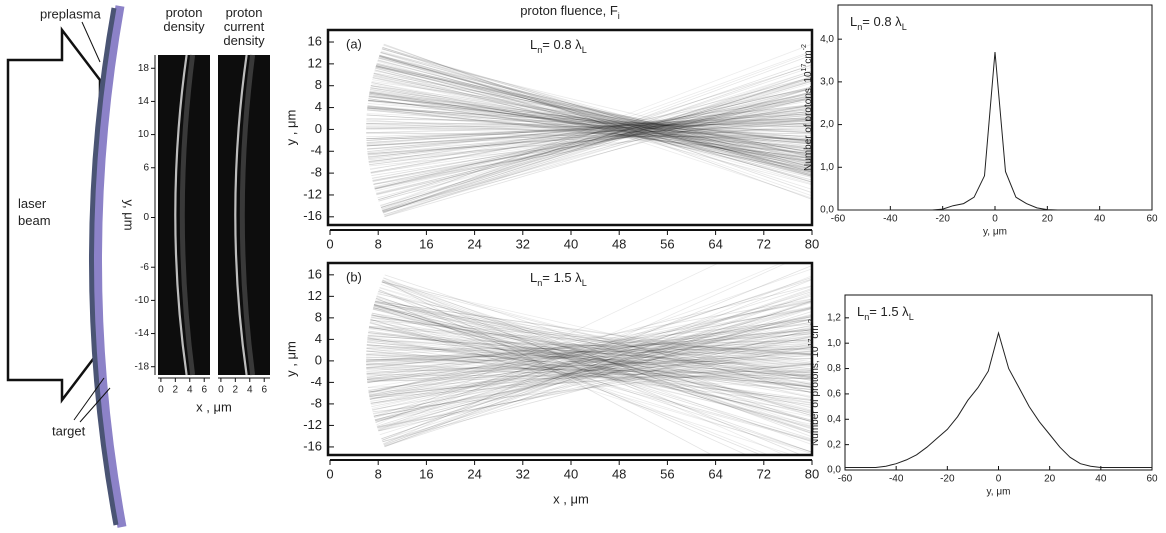 The image size is (1166, 533). What do you see at coordinates (1152, 219) in the screenshot?
I see `x-tick-label: 60` at bounding box center [1152, 219].